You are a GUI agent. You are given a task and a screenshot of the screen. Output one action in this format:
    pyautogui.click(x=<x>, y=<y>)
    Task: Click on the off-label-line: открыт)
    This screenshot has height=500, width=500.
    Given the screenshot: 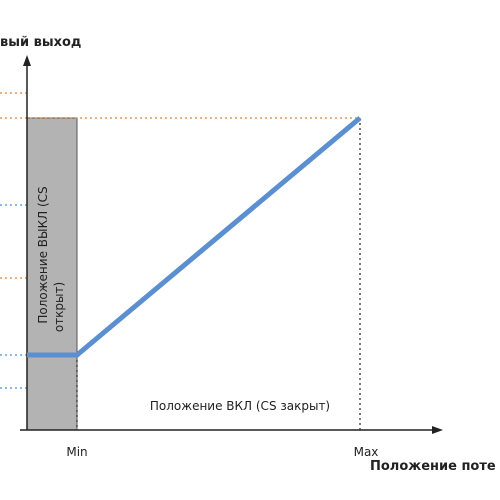 What is the action you would take?
    pyautogui.click(x=59, y=307)
    